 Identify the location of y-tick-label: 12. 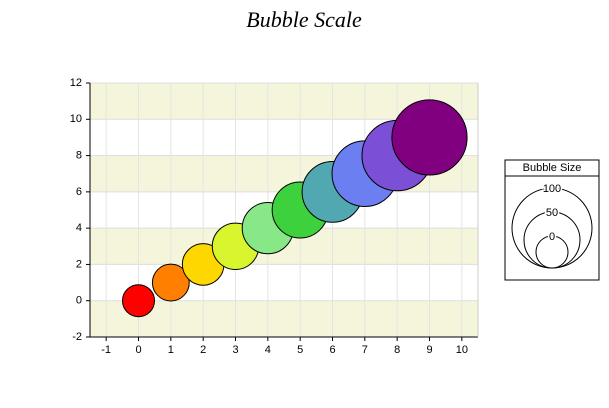
(76, 83).